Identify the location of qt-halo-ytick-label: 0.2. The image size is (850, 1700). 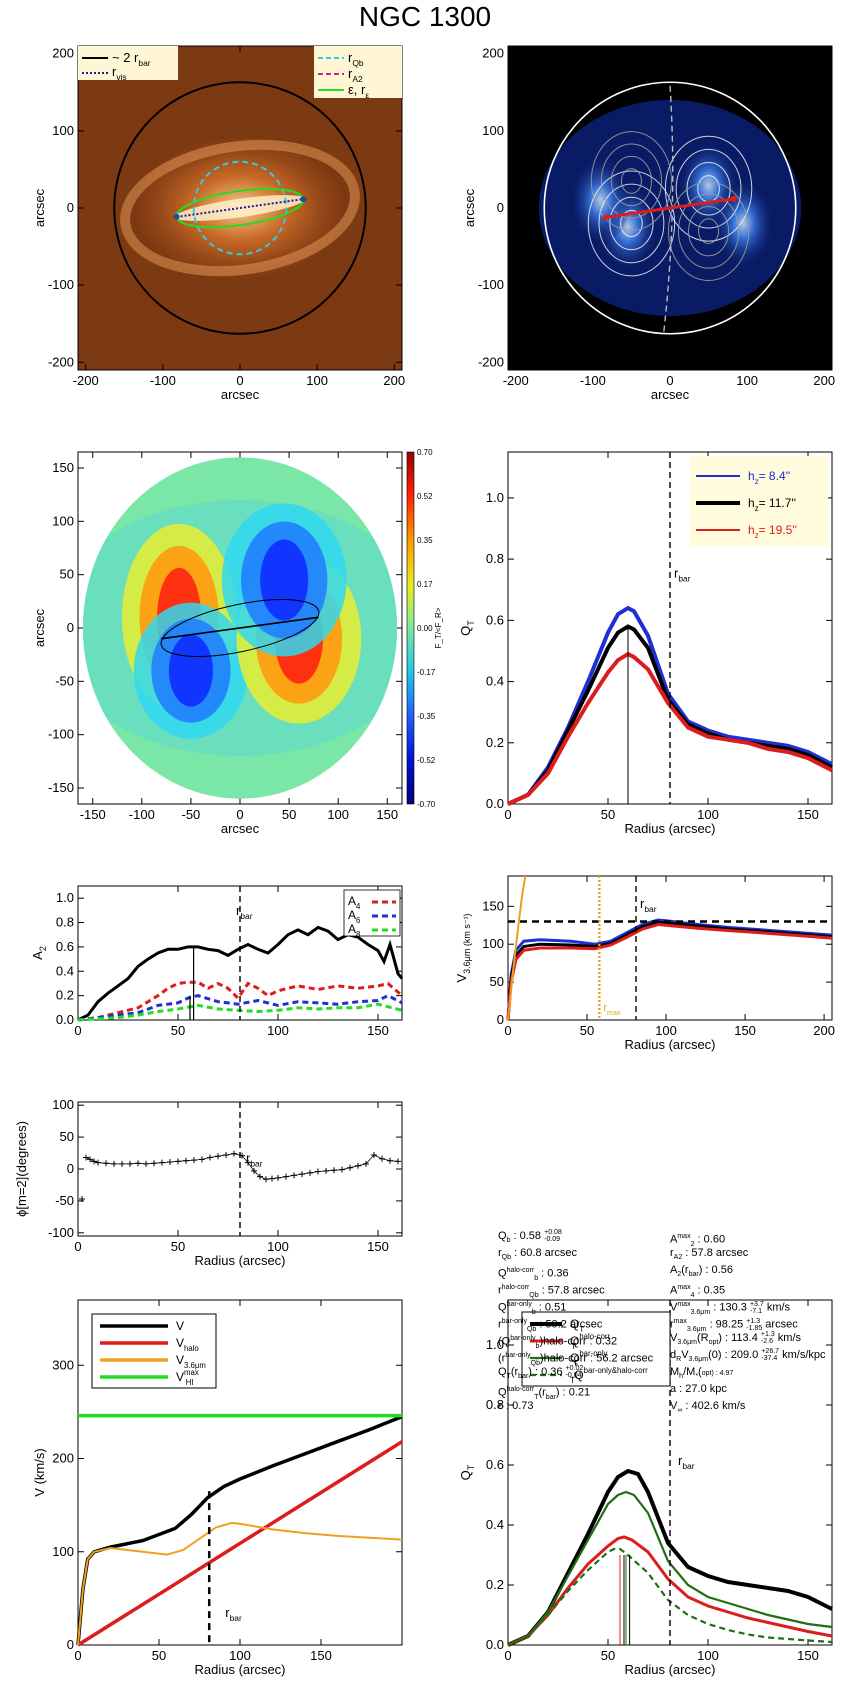
(495, 1584).